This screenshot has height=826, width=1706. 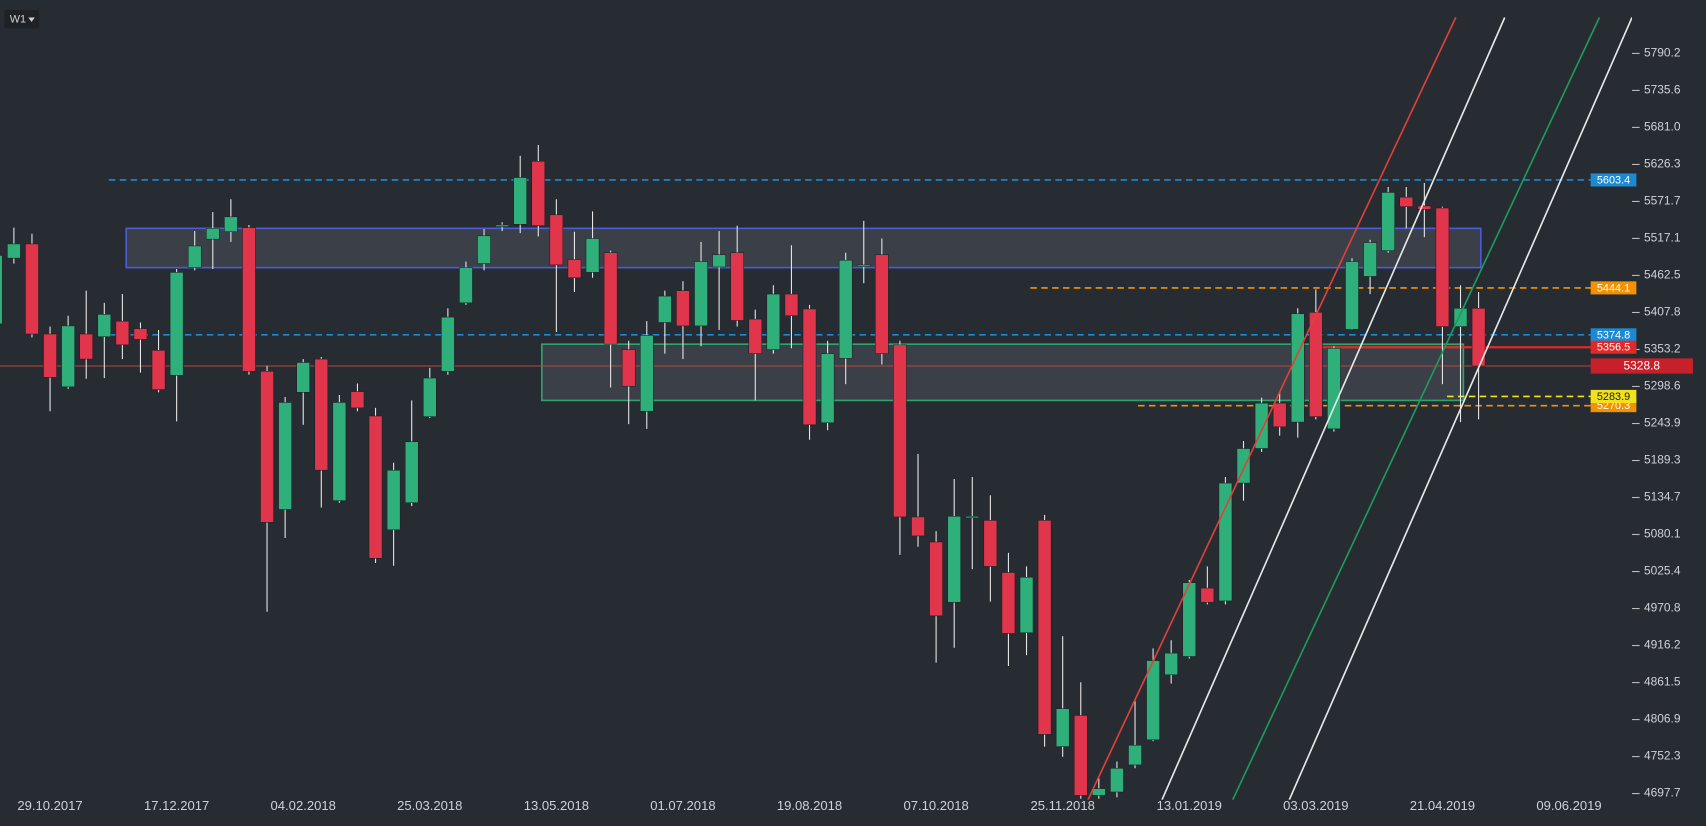 What do you see at coordinates (1662, 53) in the screenshot?
I see `y-tick-label: 5790.2` at bounding box center [1662, 53].